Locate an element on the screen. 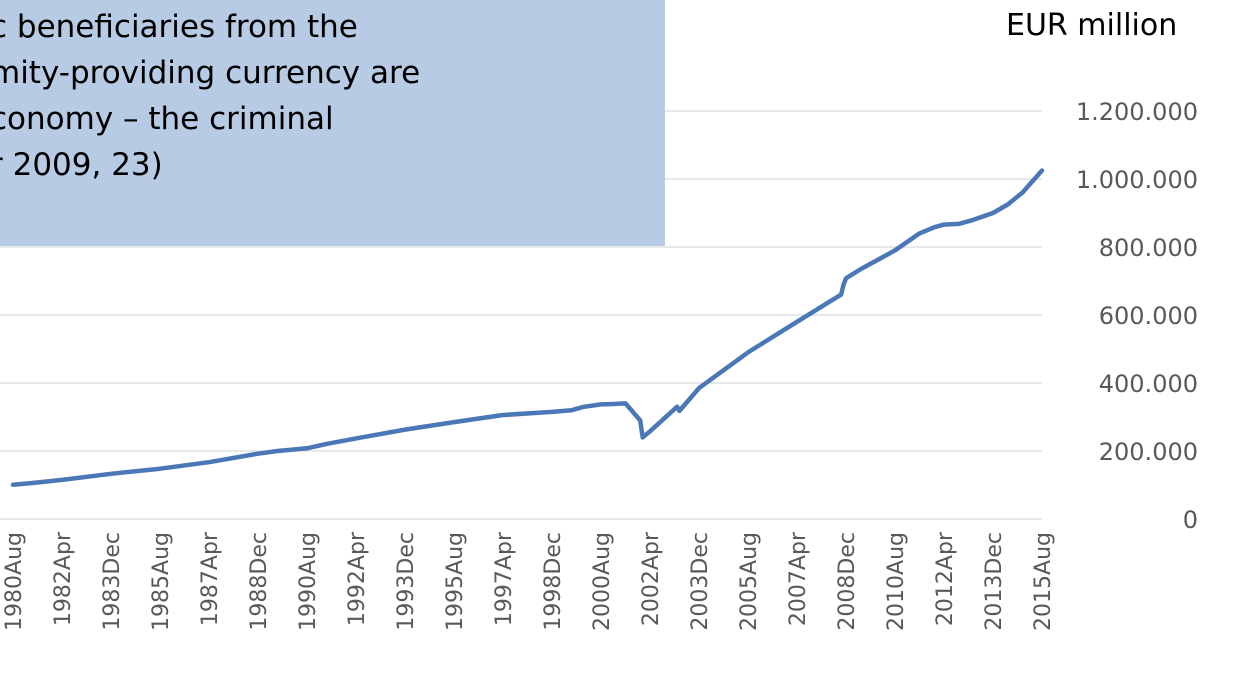 This screenshot has width=1247, height=678. x-tick-label: 2012Apr is located at coordinates (945, 578).